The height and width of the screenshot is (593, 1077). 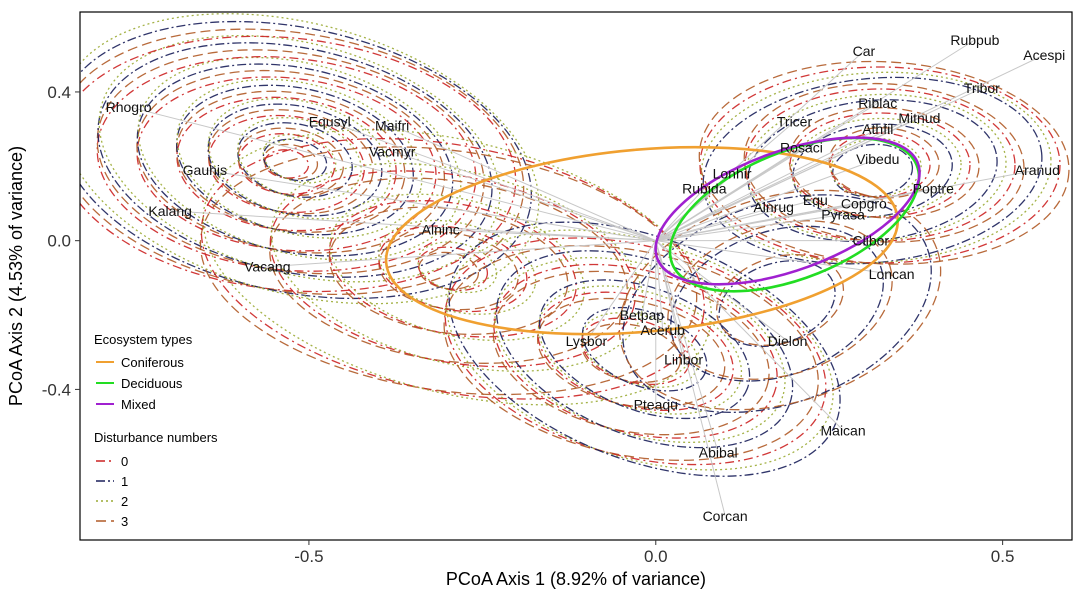 What do you see at coordinates (124, 521) in the screenshot?
I see `legend-label-disturbance-3: 3` at bounding box center [124, 521].